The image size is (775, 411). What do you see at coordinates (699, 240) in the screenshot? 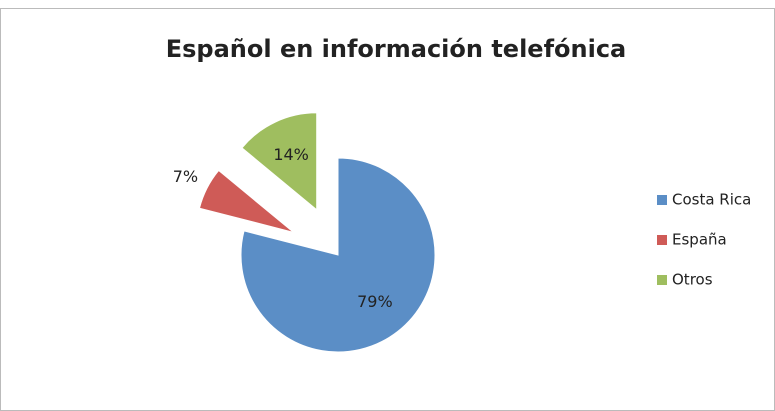
I see `legend-label: España` at bounding box center [699, 240].